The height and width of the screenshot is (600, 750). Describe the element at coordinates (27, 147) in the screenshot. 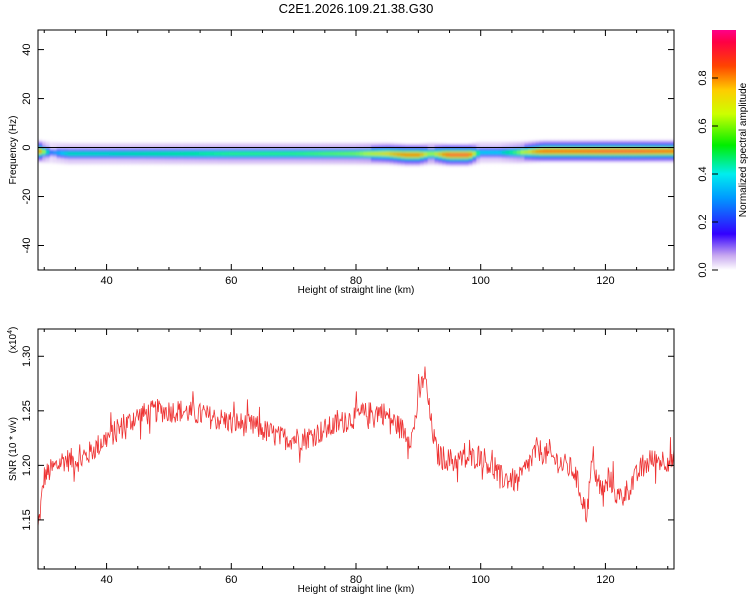

I see `spectrogram-ytick-label: 0` at that location.